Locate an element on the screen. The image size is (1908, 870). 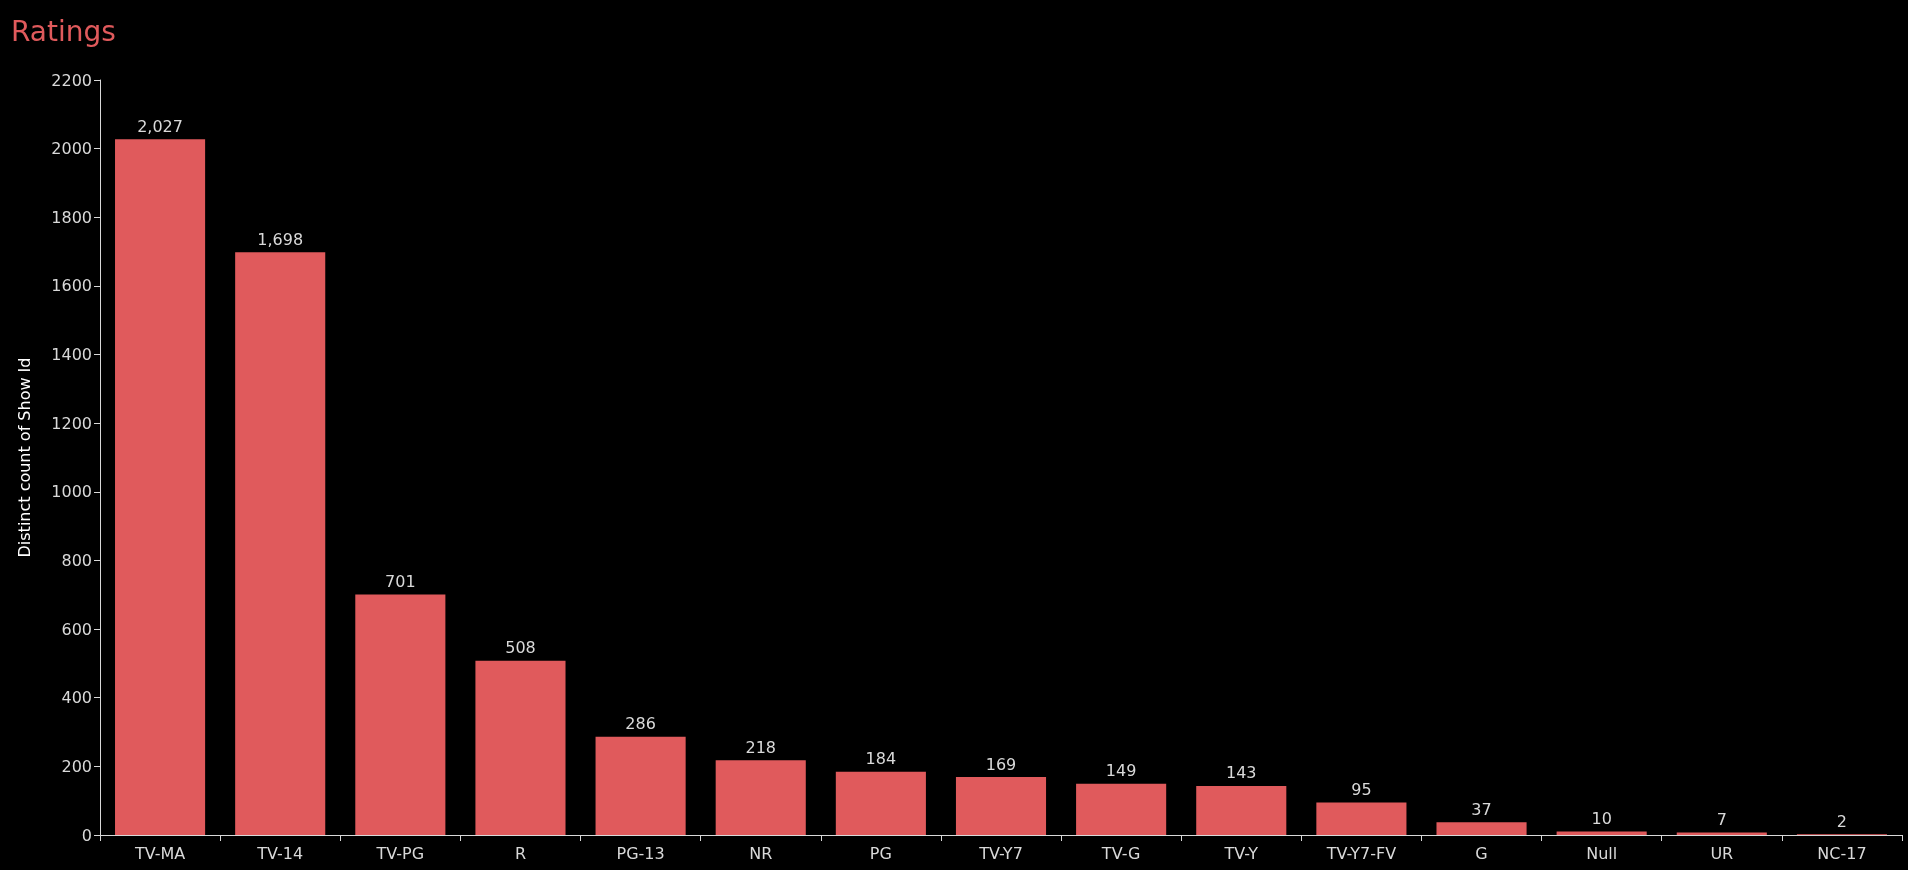
x-tick-label: TV-MA is located at coordinates (159, 853).